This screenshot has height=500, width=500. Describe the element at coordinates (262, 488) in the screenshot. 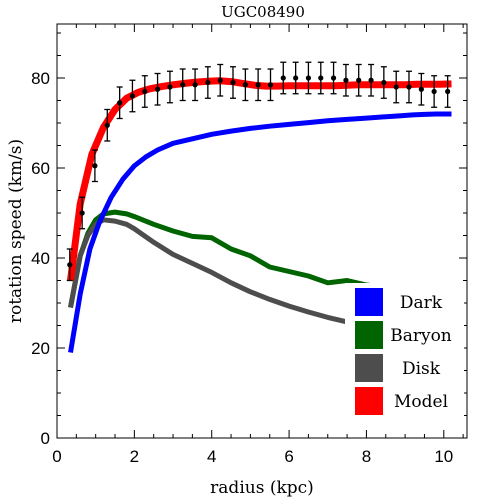

I see `x-axis-label: radius (kpc)` at that location.